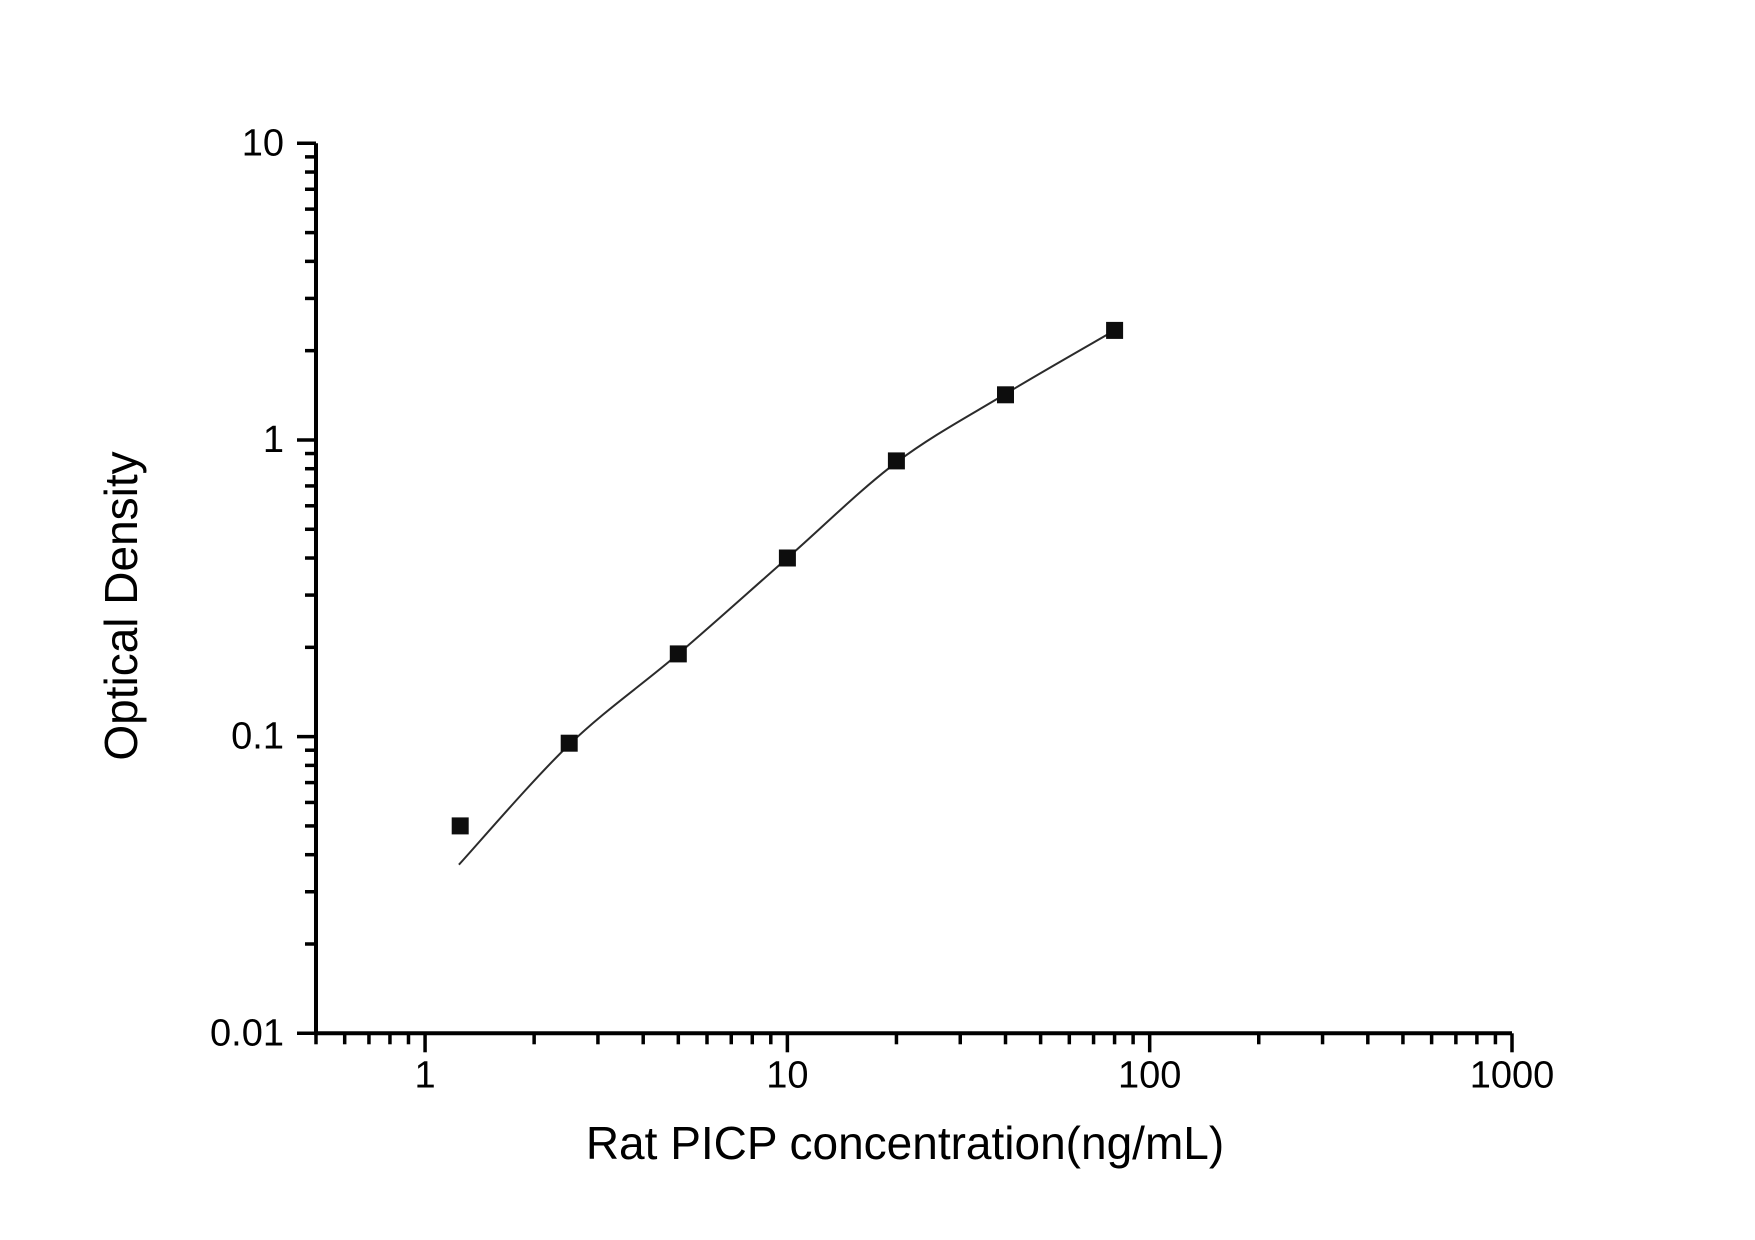 The height and width of the screenshot is (1240, 1755). Describe the element at coordinates (787, 1075) in the screenshot. I see `x-tick-label: 10` at that location.